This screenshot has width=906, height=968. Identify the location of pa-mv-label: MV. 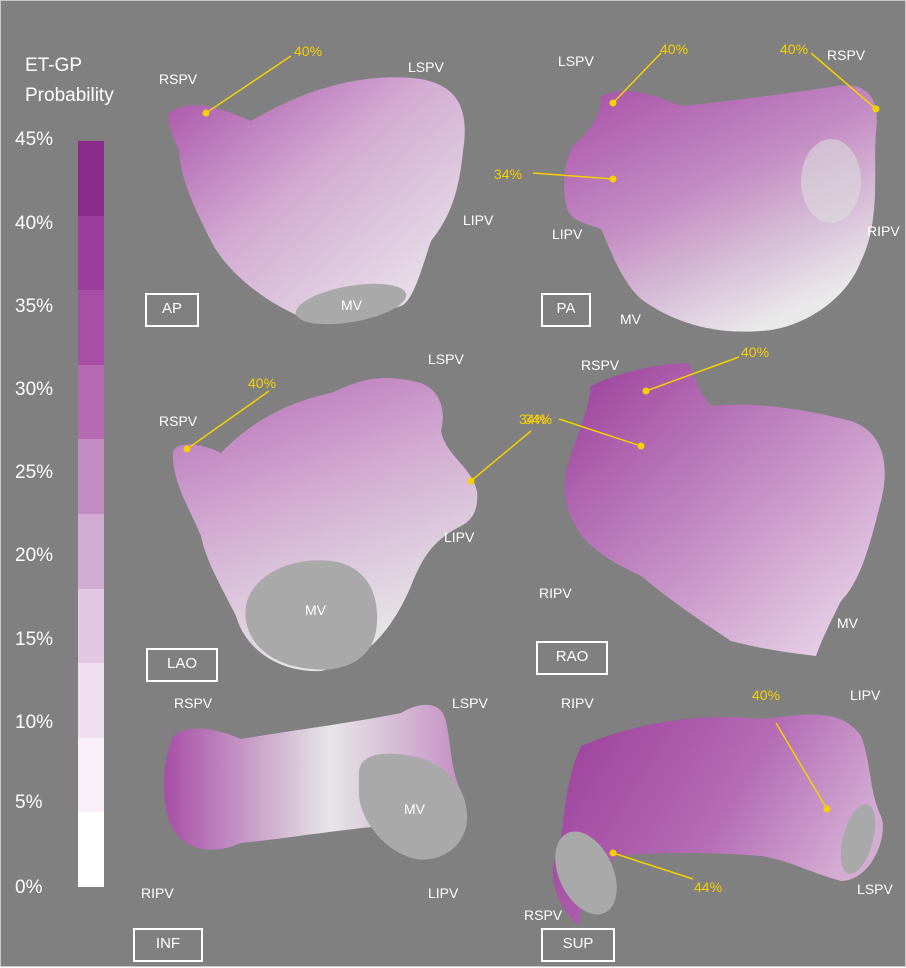
(630, 319).